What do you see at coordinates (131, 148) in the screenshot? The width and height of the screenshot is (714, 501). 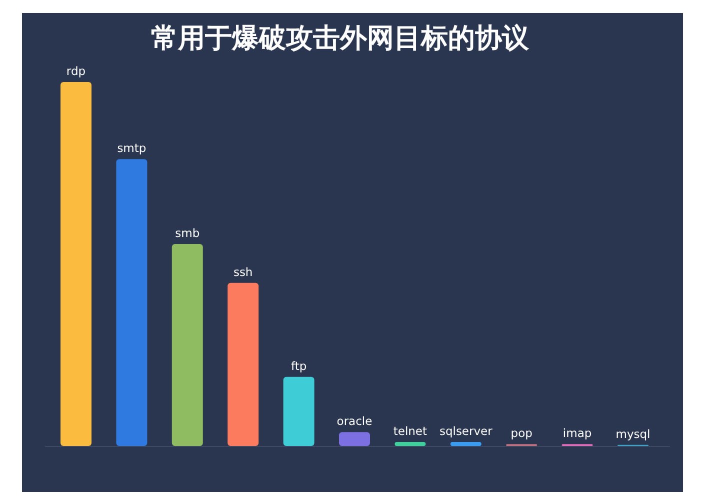 I see `x-tick-label: smtp` at bounding box center [131, 148].